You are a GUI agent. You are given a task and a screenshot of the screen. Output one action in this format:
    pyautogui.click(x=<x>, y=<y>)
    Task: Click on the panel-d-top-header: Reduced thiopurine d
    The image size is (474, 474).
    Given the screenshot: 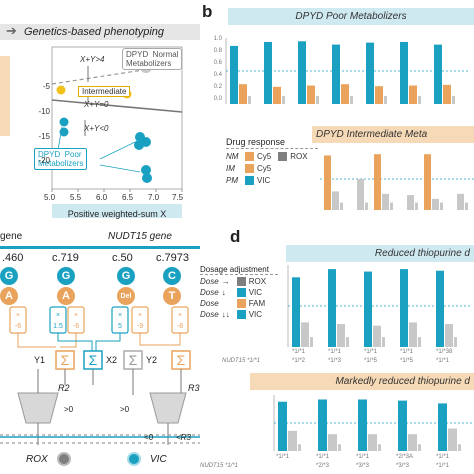 What is the action you would take?
    pyautogui.click(x=380, y=253)
    